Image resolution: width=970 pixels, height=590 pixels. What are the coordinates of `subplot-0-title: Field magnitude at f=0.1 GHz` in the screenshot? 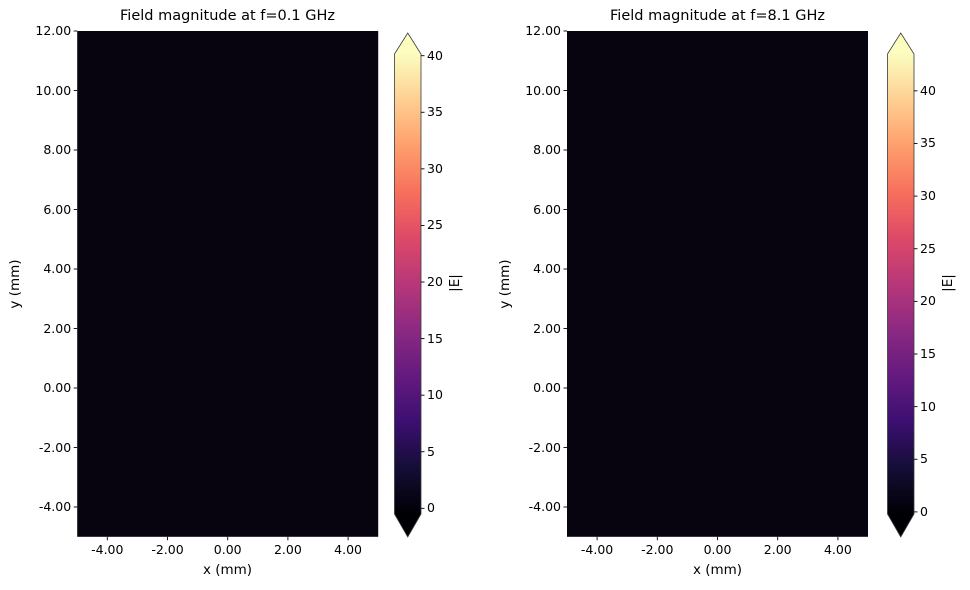 It's located at (227, 16).